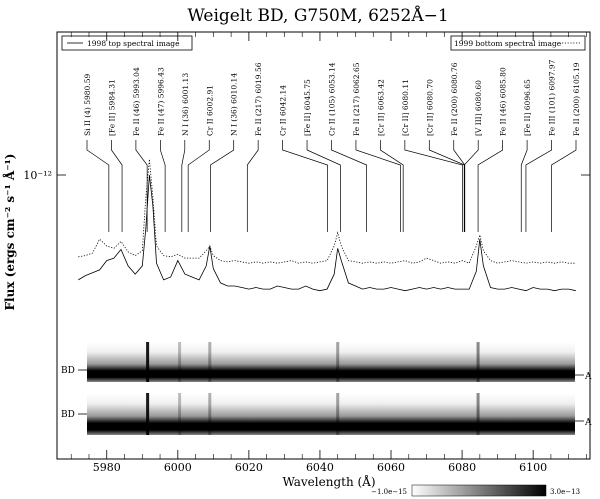  Describe the element at coordinates (588, 377) in the screenshot. I see `spectral-image-1-right-label: A` at that location.